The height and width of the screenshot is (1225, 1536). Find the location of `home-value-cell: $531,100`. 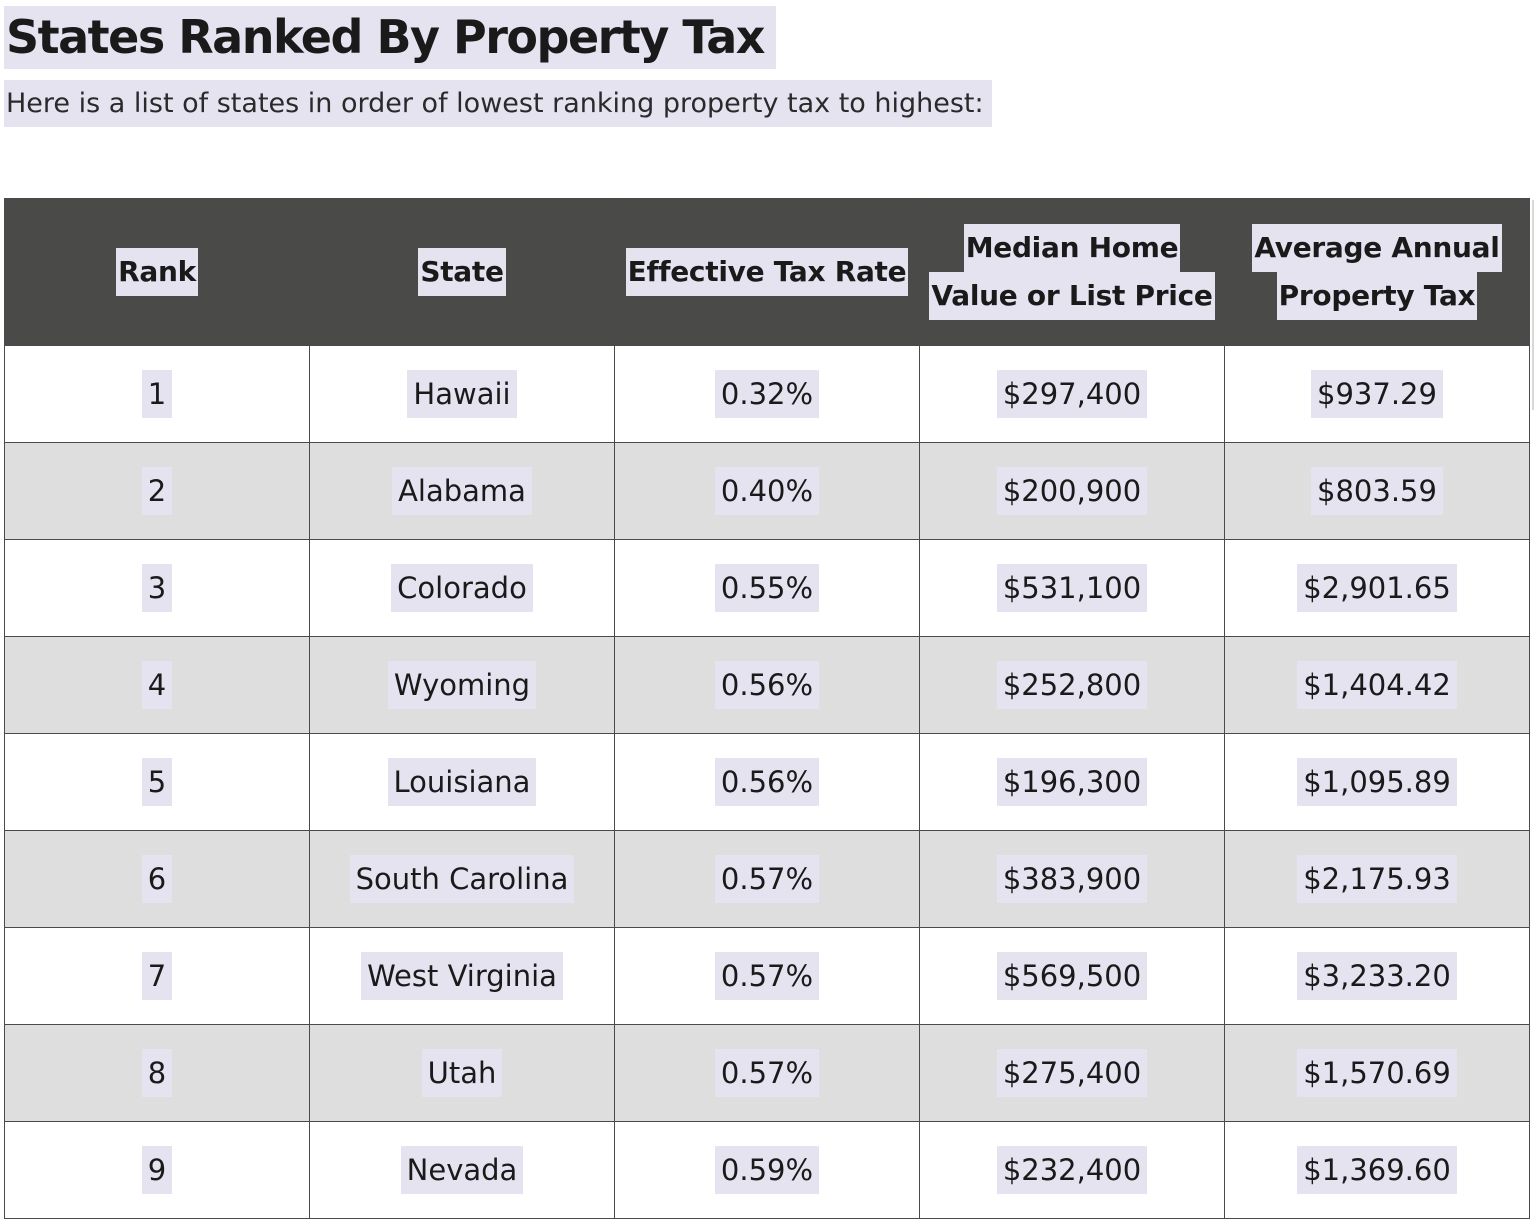

home-value-cell: $531,100 is located at coordinates (1072, 588).